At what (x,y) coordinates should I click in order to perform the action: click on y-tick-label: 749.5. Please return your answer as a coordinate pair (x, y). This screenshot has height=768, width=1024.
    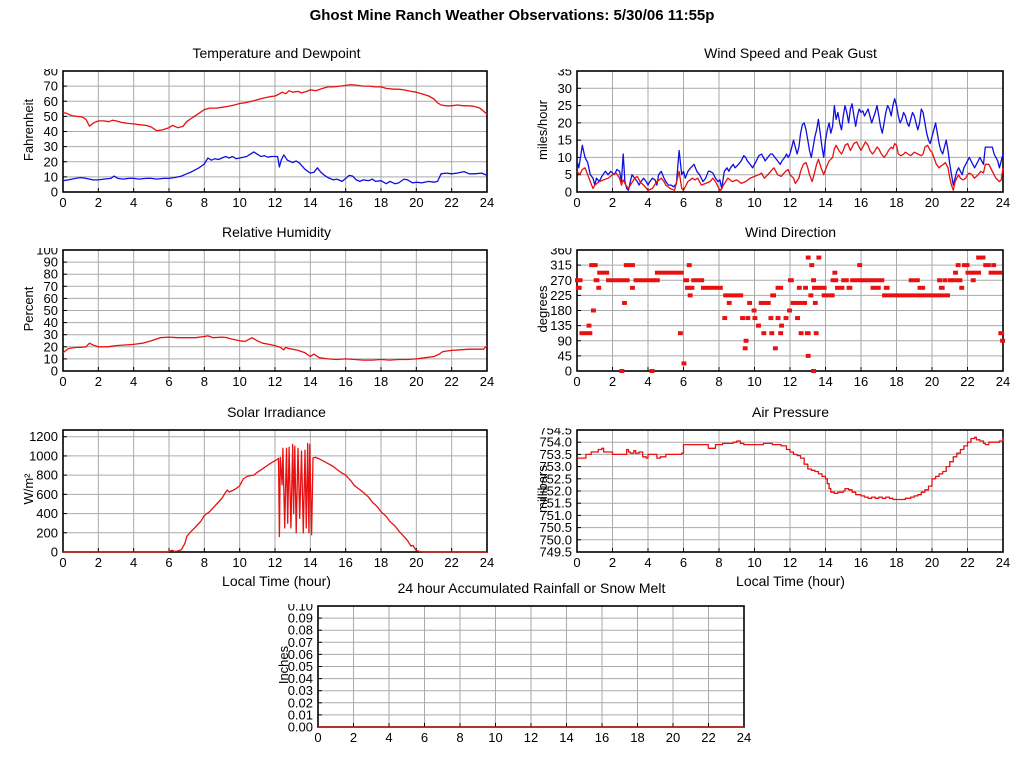
    Looking at the image, I should click on (555, 552).